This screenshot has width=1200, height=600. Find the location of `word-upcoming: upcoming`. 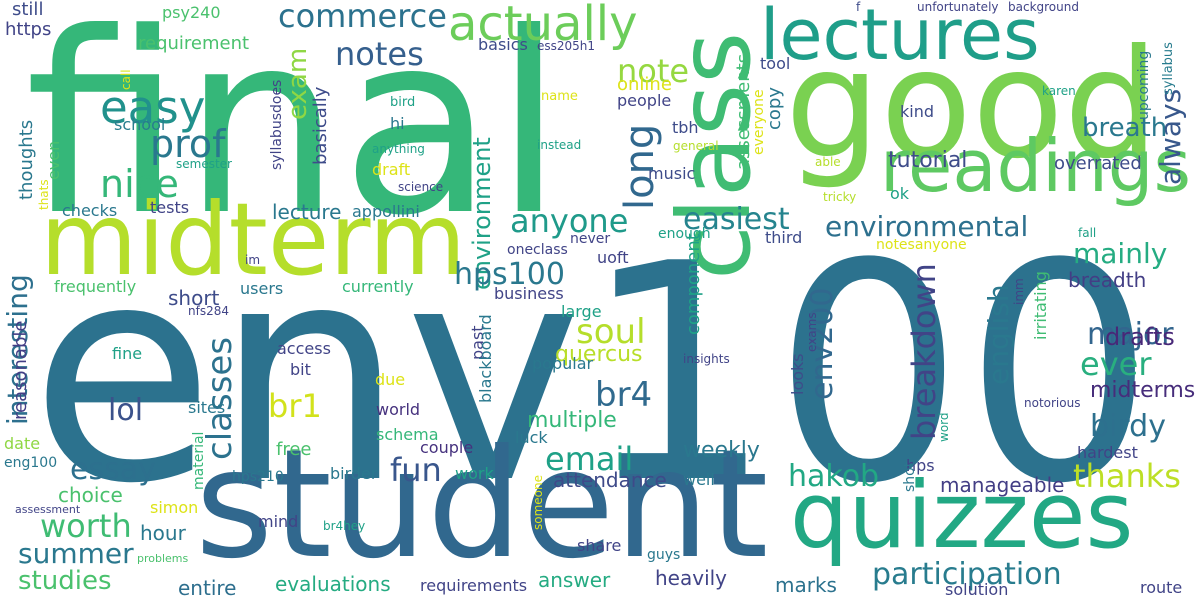

word-upcoming: upcoming is located at coordinates (1144, 85).